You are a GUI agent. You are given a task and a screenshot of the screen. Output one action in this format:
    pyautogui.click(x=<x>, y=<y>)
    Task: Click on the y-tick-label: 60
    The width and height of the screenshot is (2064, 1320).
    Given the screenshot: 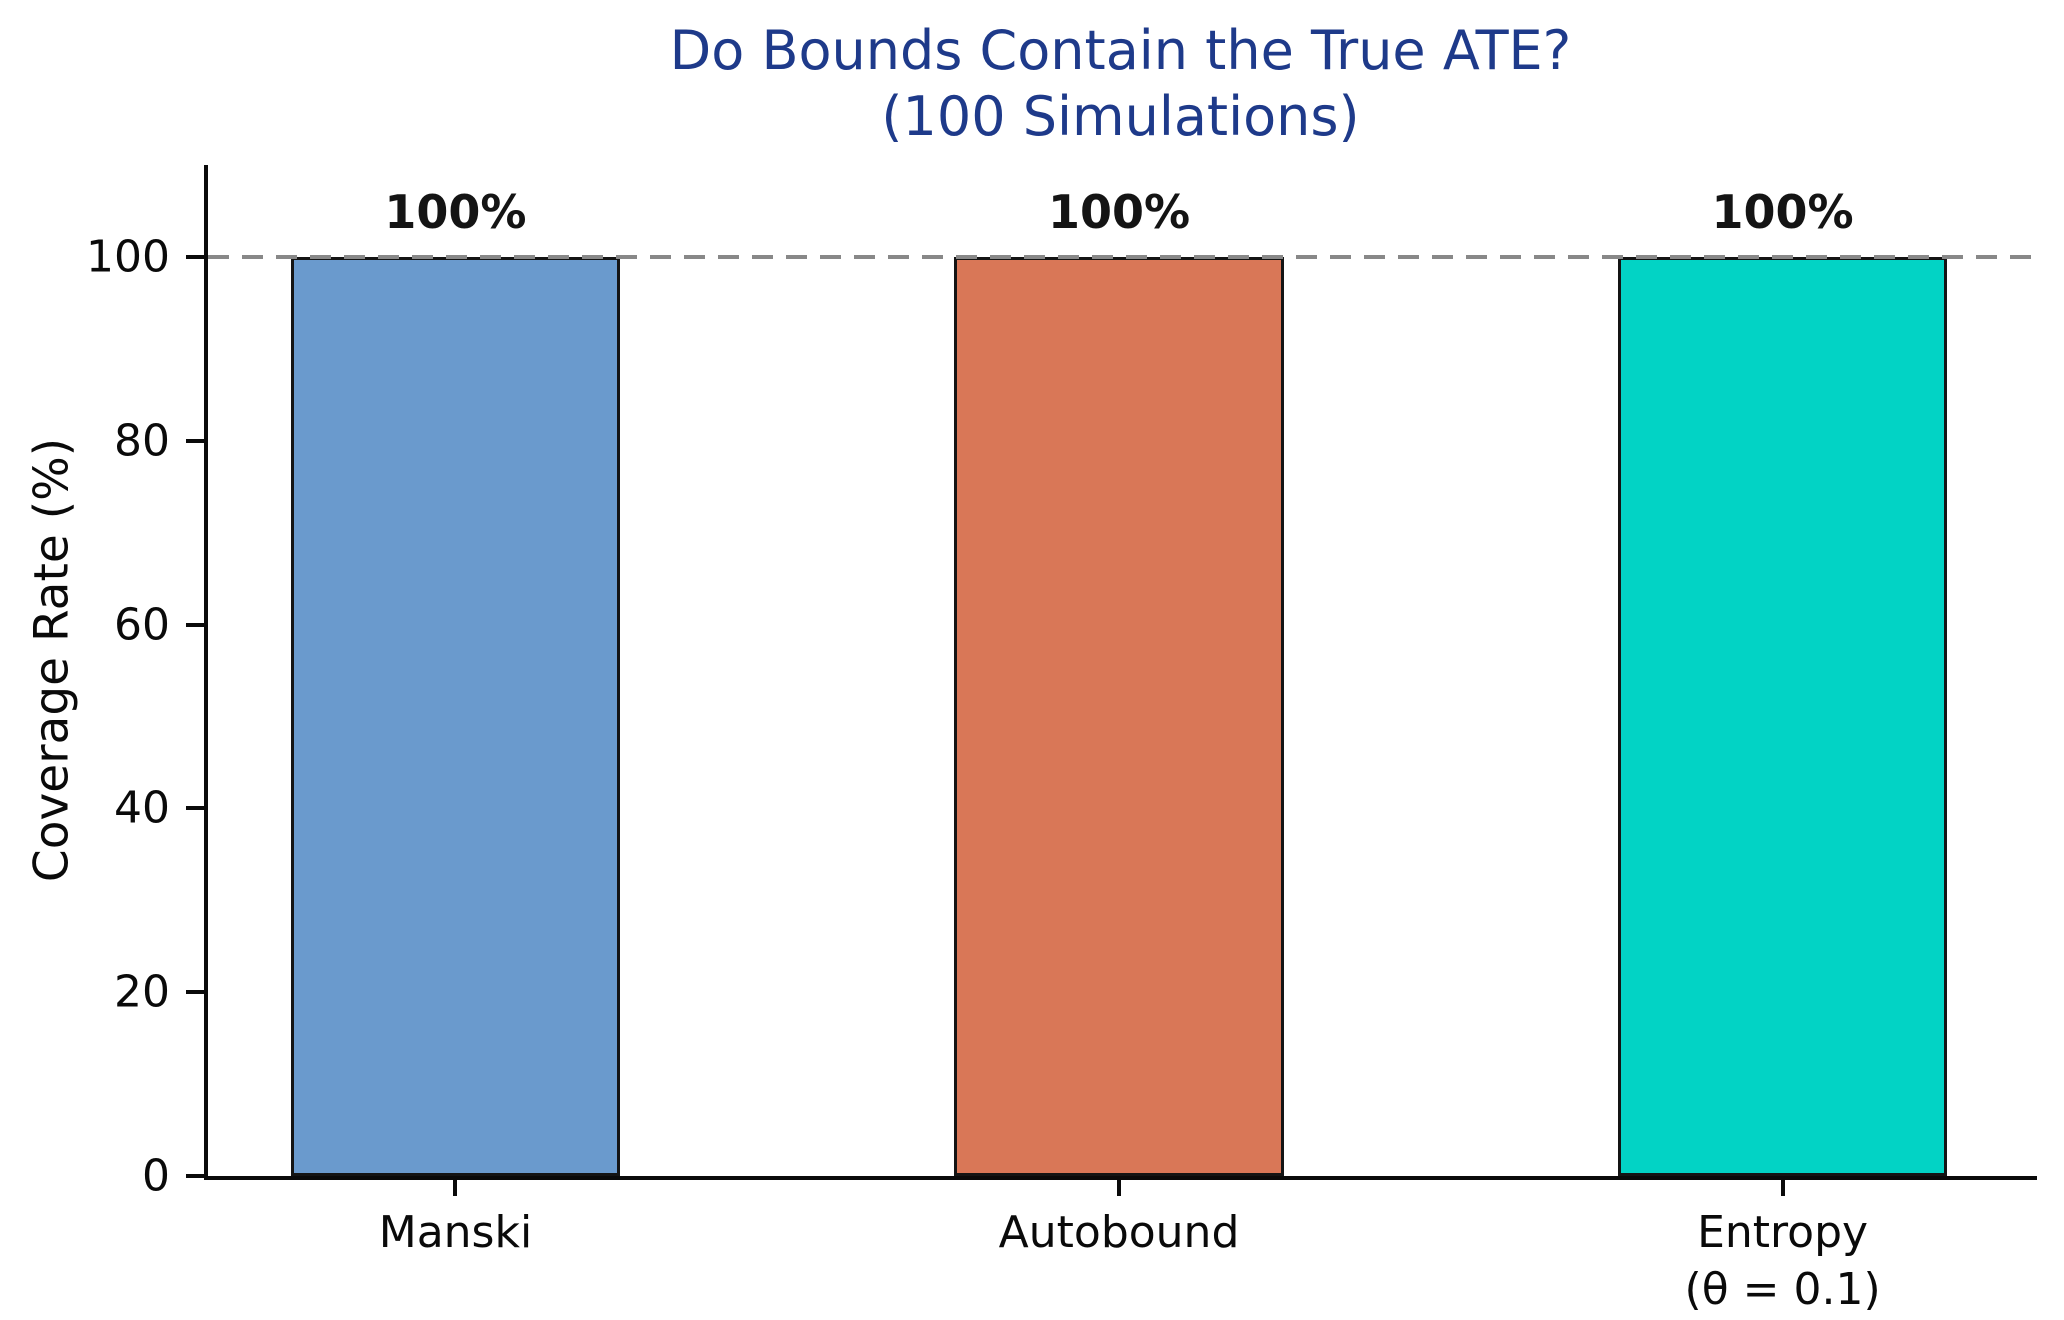 What is the action you would take?
    pyautogui.click(x=142, y=625)
    